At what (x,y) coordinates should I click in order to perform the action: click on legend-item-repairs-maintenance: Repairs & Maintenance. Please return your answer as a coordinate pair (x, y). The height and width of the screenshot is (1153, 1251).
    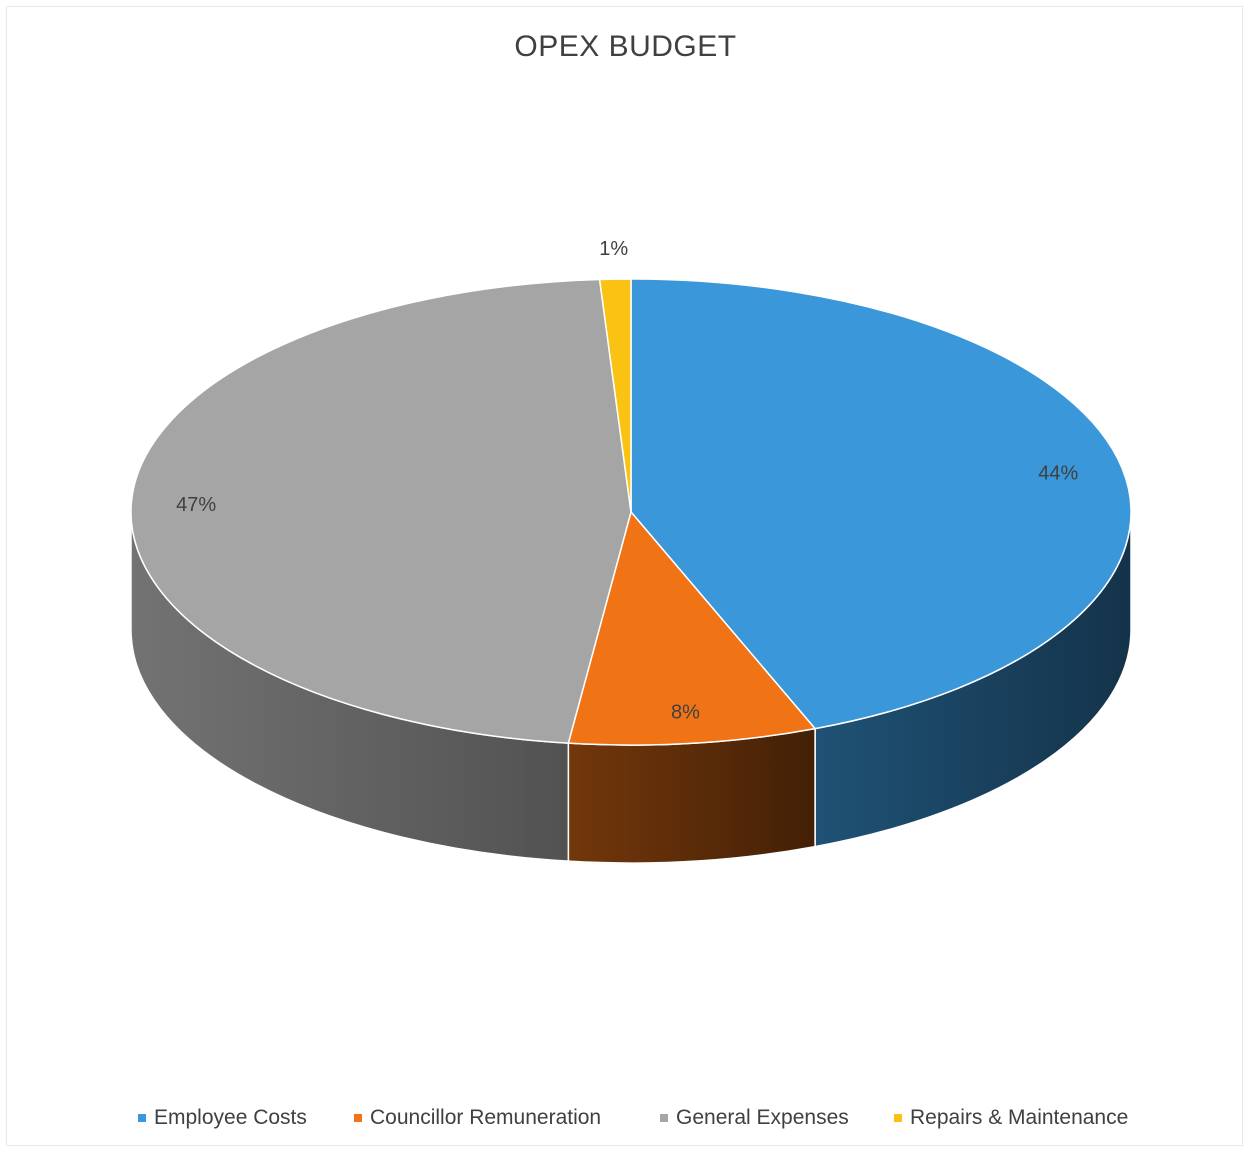
    Looking at the image, I should click on (1011, 1118).